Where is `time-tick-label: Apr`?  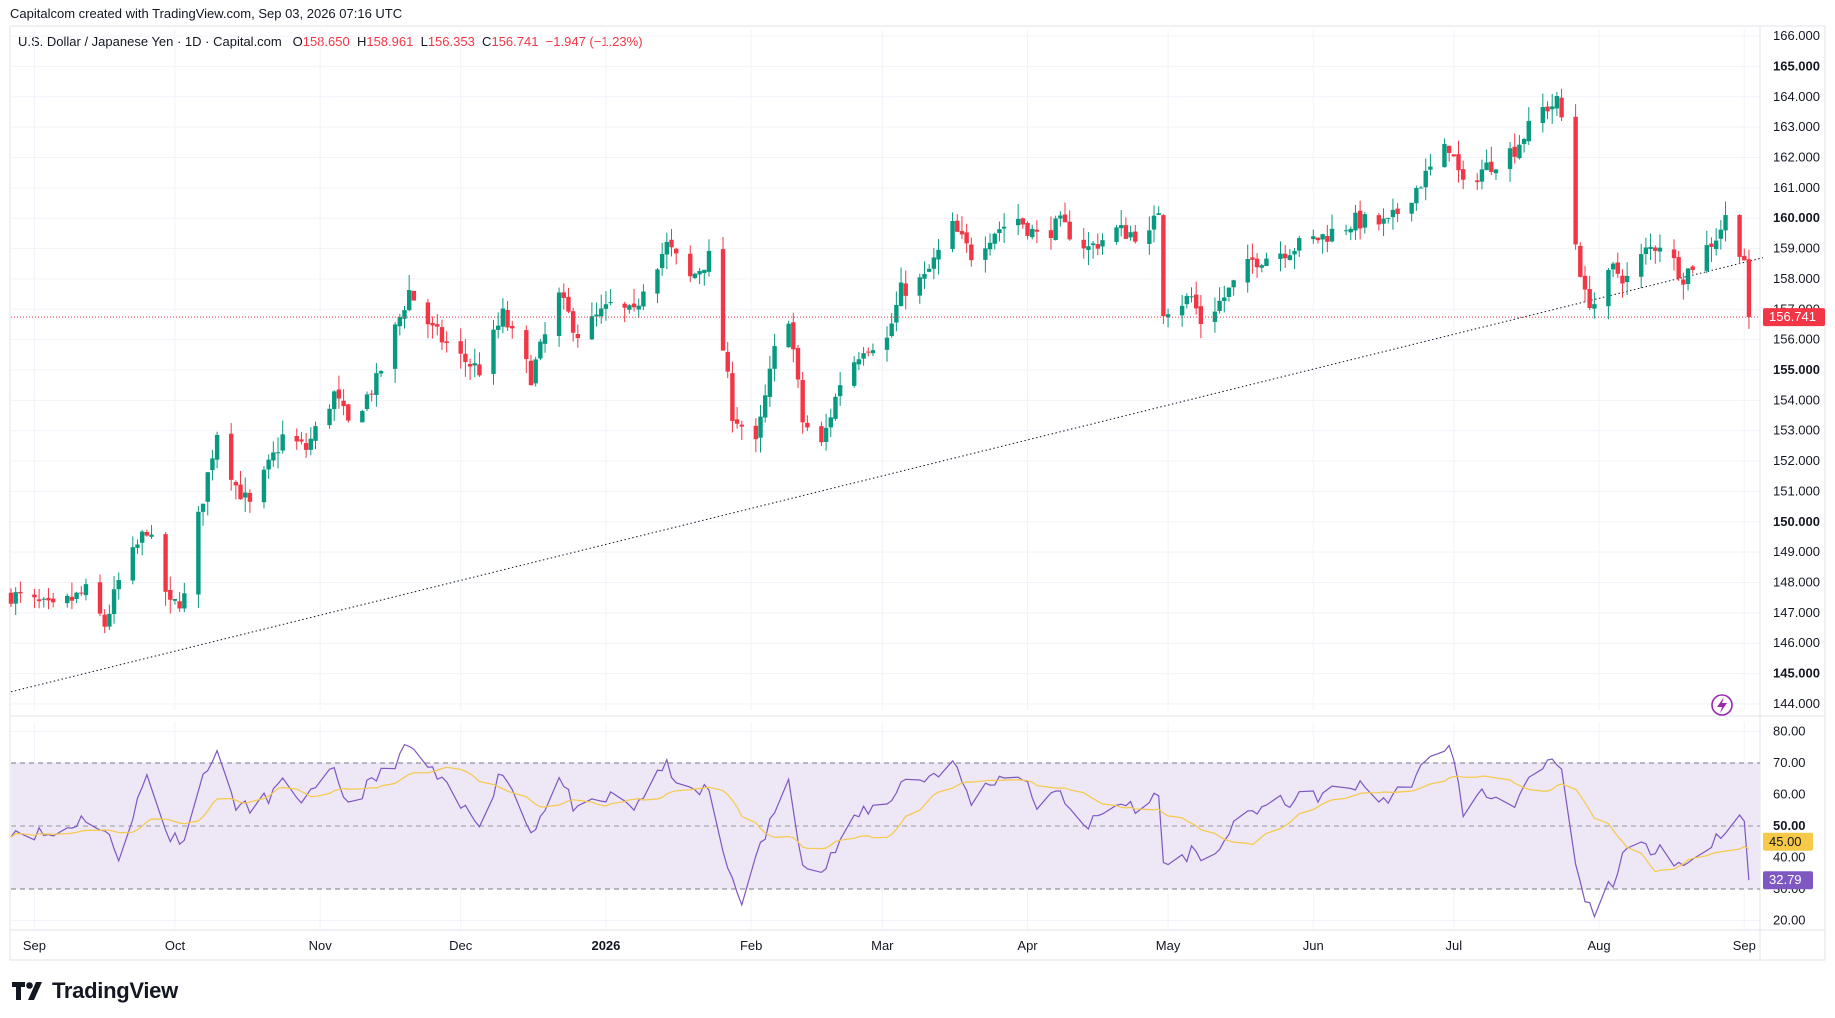 time-tick-label: Apr is located at coordinates (1027, 945).